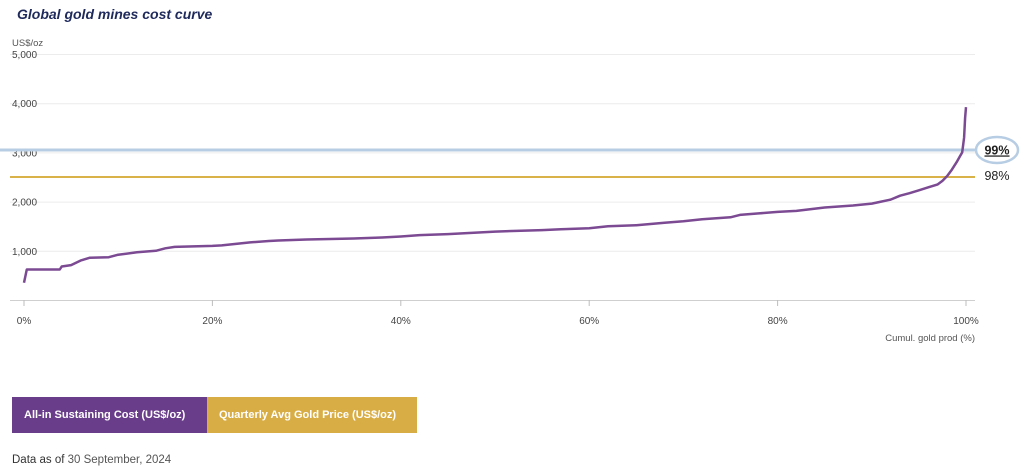 This screenshot has height=471, width=1024. What do you see at coordinates (778, 321) in the screenshot?
I see `x-tick-label: 80%` at bounding box center [778, 321].